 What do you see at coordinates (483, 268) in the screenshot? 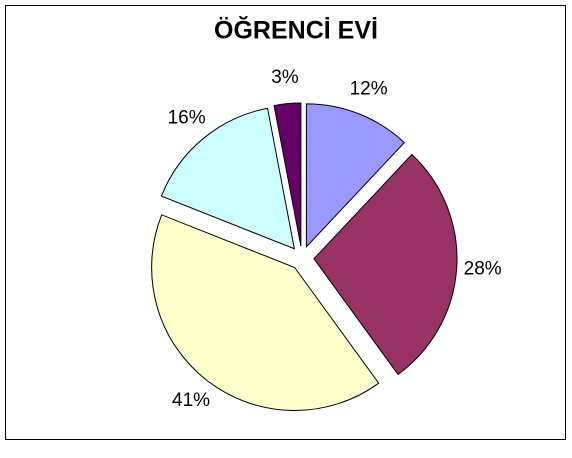
I see `data-label: 28%` at bounding box center [483, 268].